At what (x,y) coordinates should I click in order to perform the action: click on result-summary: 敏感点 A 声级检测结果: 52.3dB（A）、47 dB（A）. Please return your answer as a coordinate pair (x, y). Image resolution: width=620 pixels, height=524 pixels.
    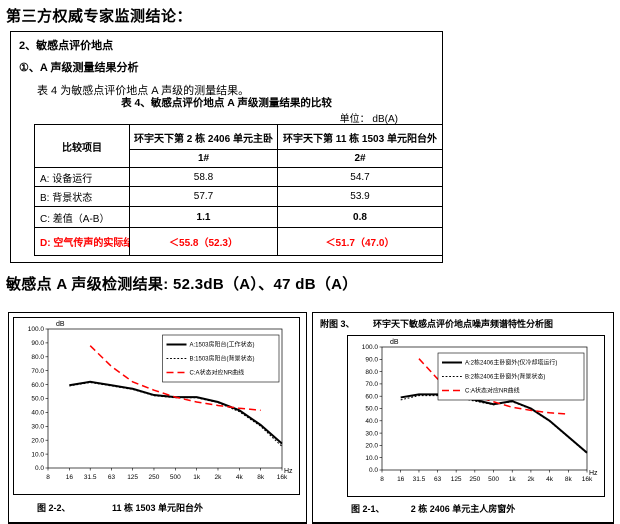
    Looking at the image, I should click on (182, 284).